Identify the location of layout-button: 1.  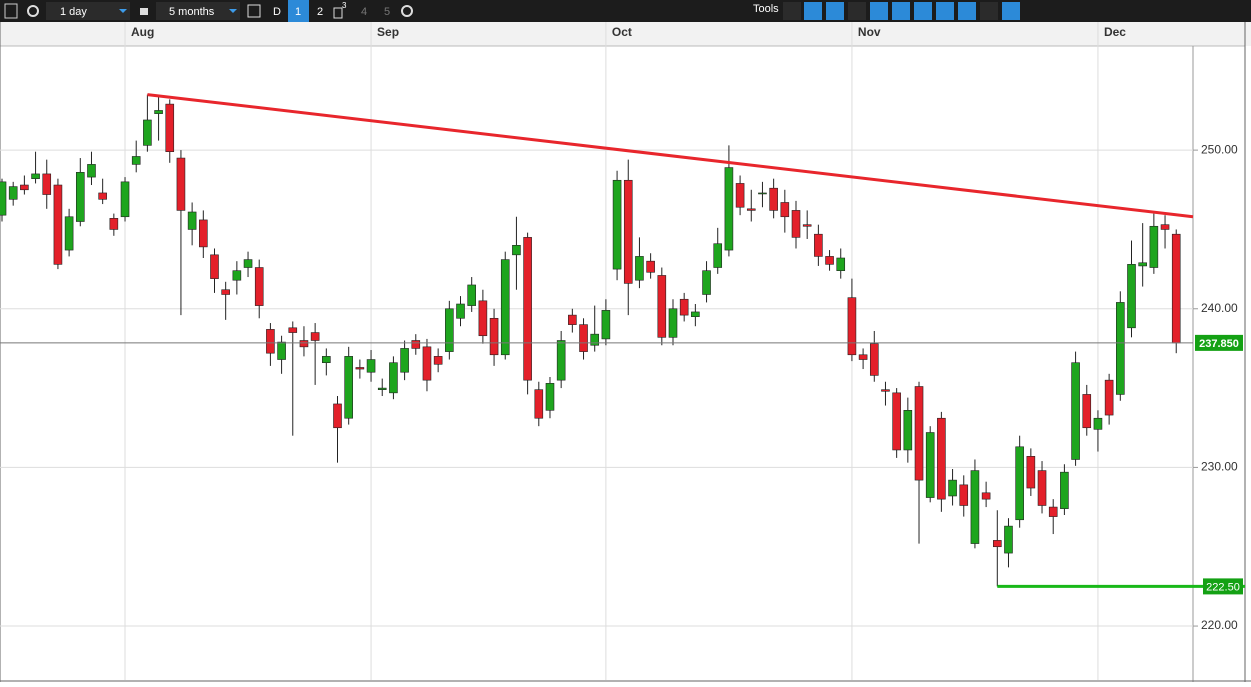
(298, 12).